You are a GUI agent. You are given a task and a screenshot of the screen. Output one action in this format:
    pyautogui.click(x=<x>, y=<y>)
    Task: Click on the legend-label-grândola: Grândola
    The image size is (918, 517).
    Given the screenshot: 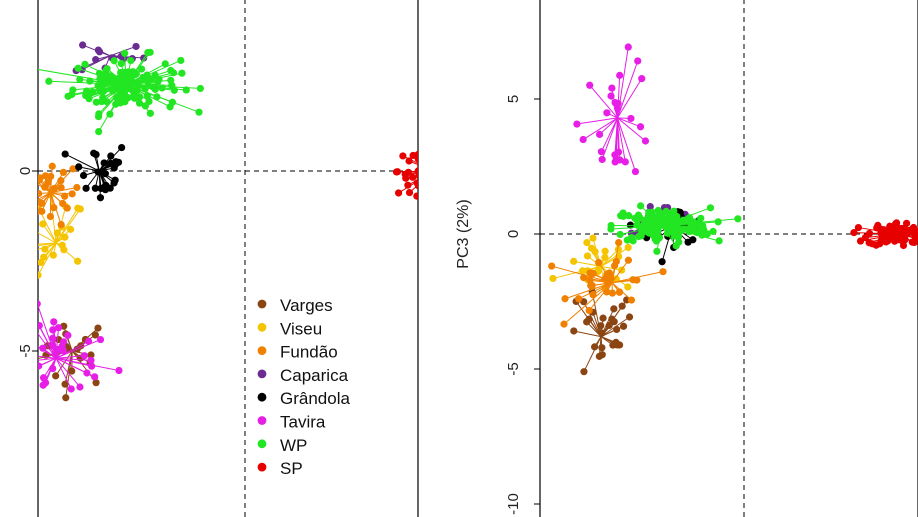 What is the action you would take?
    pyautogui.click(x=315, y=398)
    